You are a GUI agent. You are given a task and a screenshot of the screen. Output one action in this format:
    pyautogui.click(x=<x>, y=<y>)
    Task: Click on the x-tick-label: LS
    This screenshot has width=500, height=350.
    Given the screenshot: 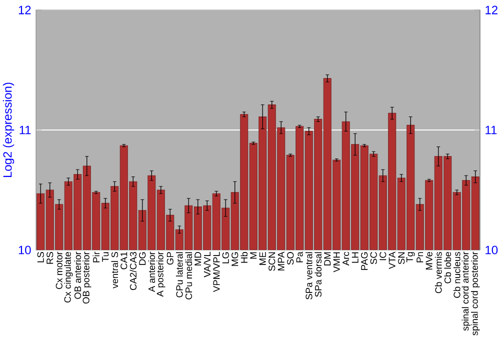 What is the action you would take?
    pyautogui.click(x=40, y=257)
    